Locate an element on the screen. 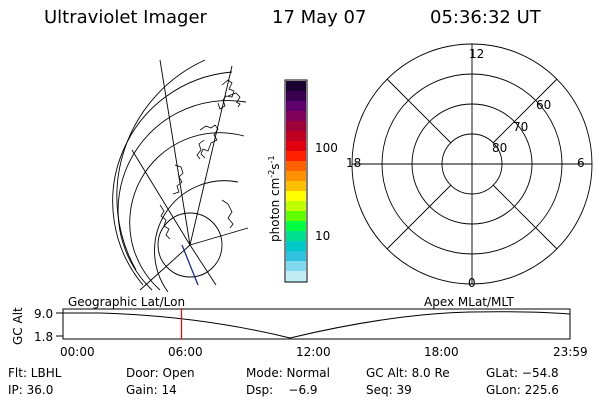 The image size is (600, 400). mlt-label-6: 6 is located at coordinates (581, 163).